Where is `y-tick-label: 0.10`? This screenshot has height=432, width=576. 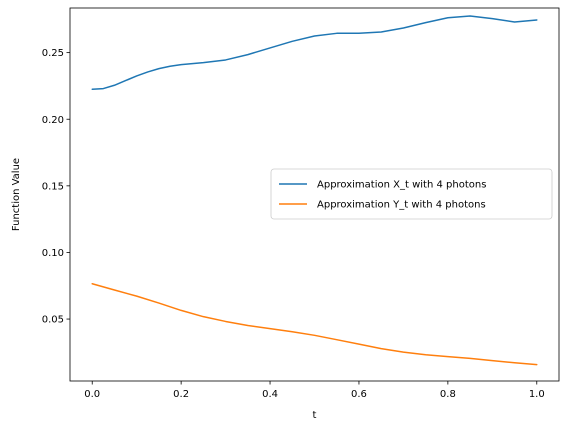
y-tick-label: 0.10 is located at coordinates (53, 253).